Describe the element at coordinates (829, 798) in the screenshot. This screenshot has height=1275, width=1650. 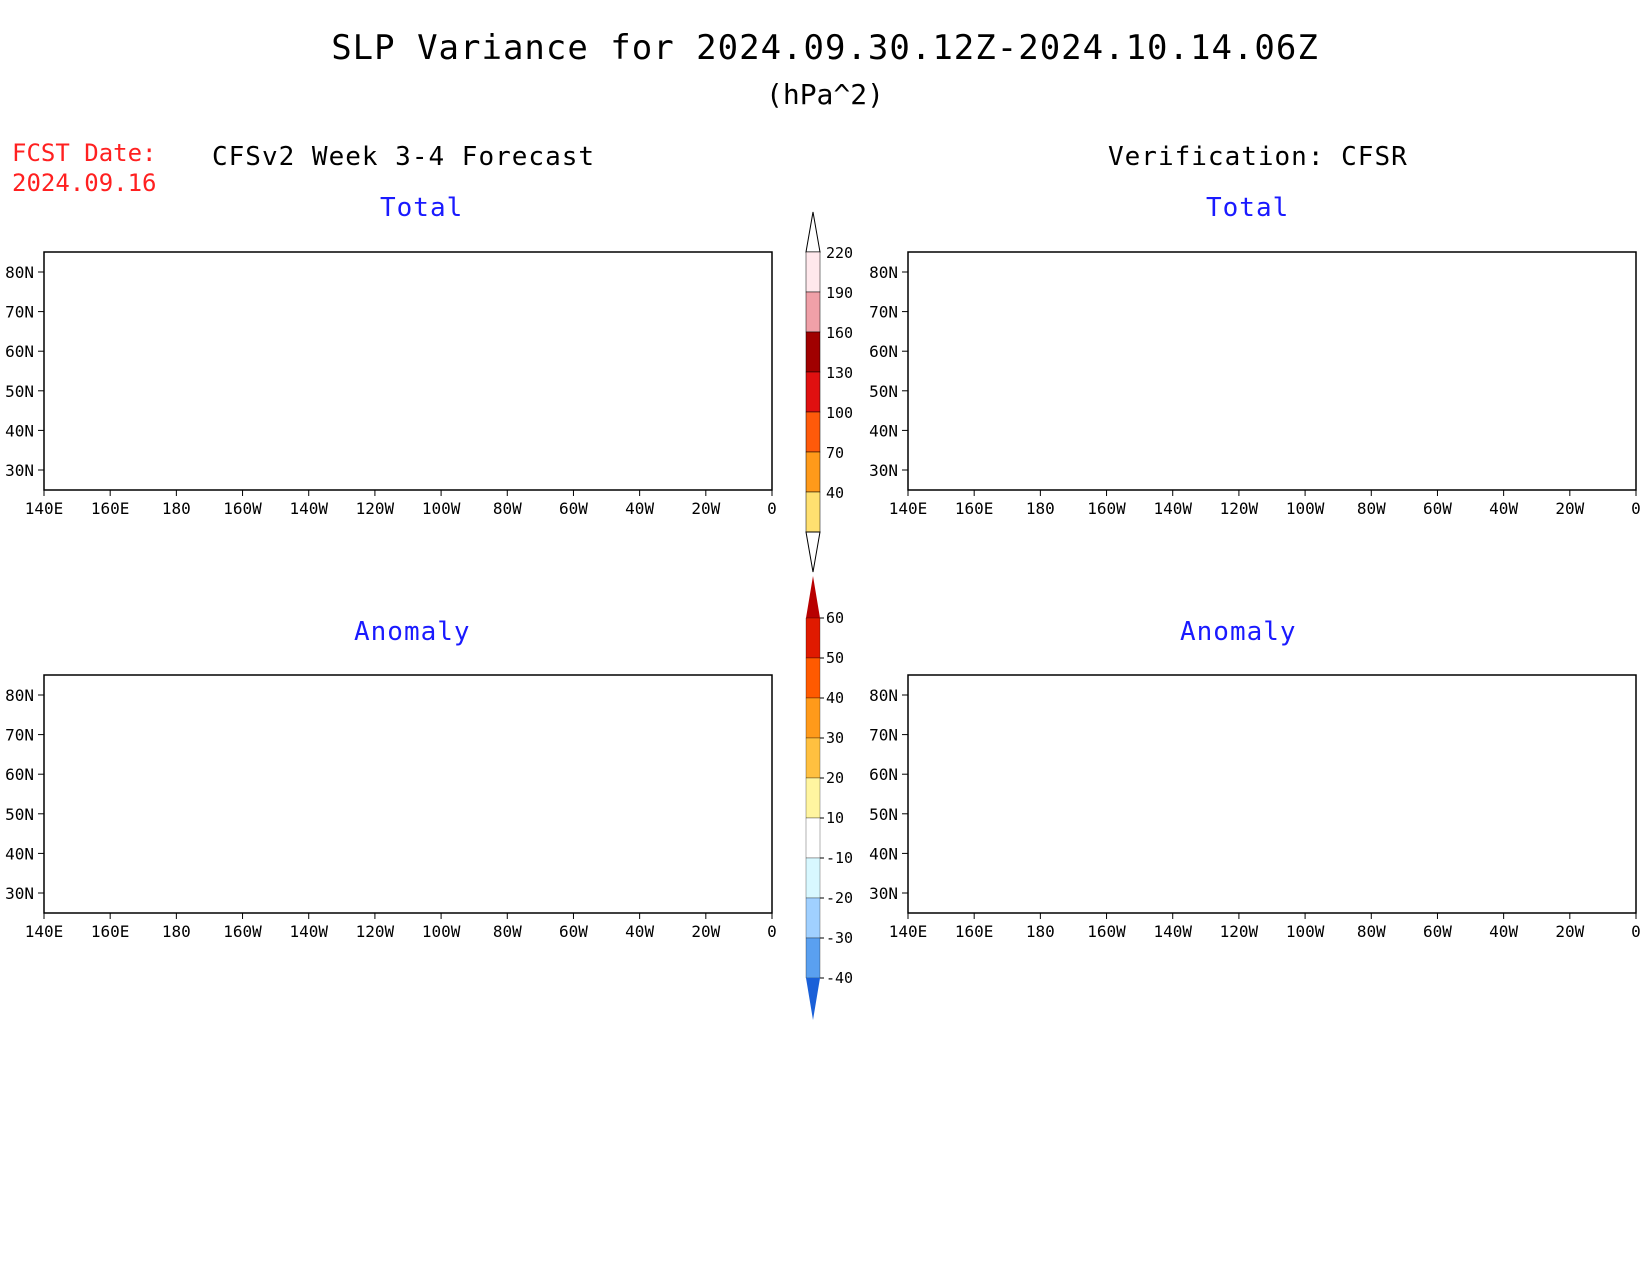
I see `anomaly-colorbar: 60 50 40 30 20 10 -10 -20 -30 -40` at that location.